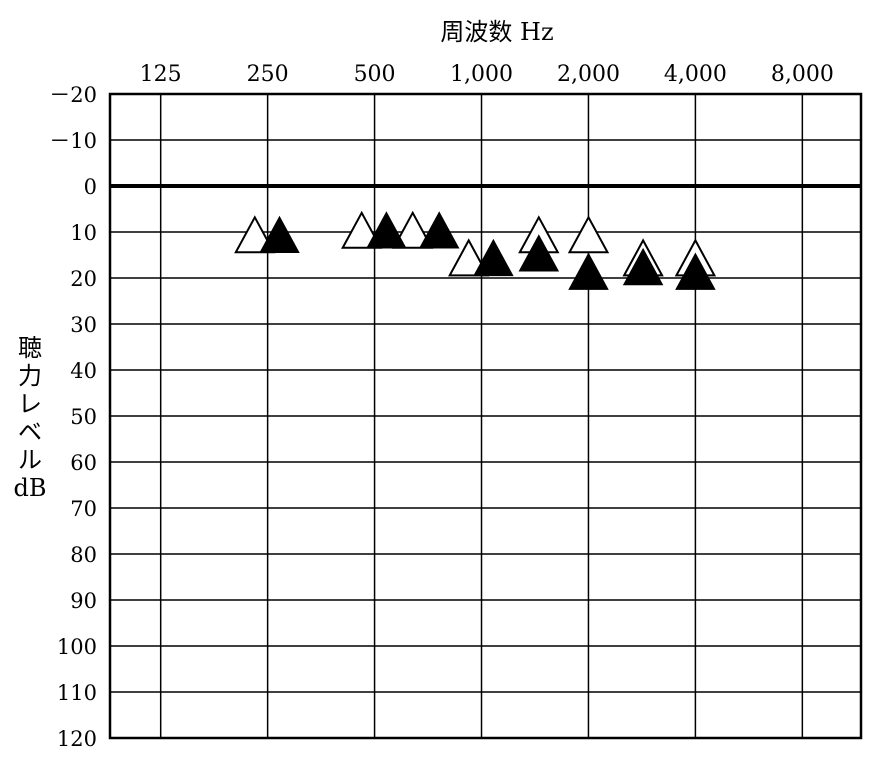 The image size is (884, 760). I want to click on y-tick-label: 10, so click(83, 233).